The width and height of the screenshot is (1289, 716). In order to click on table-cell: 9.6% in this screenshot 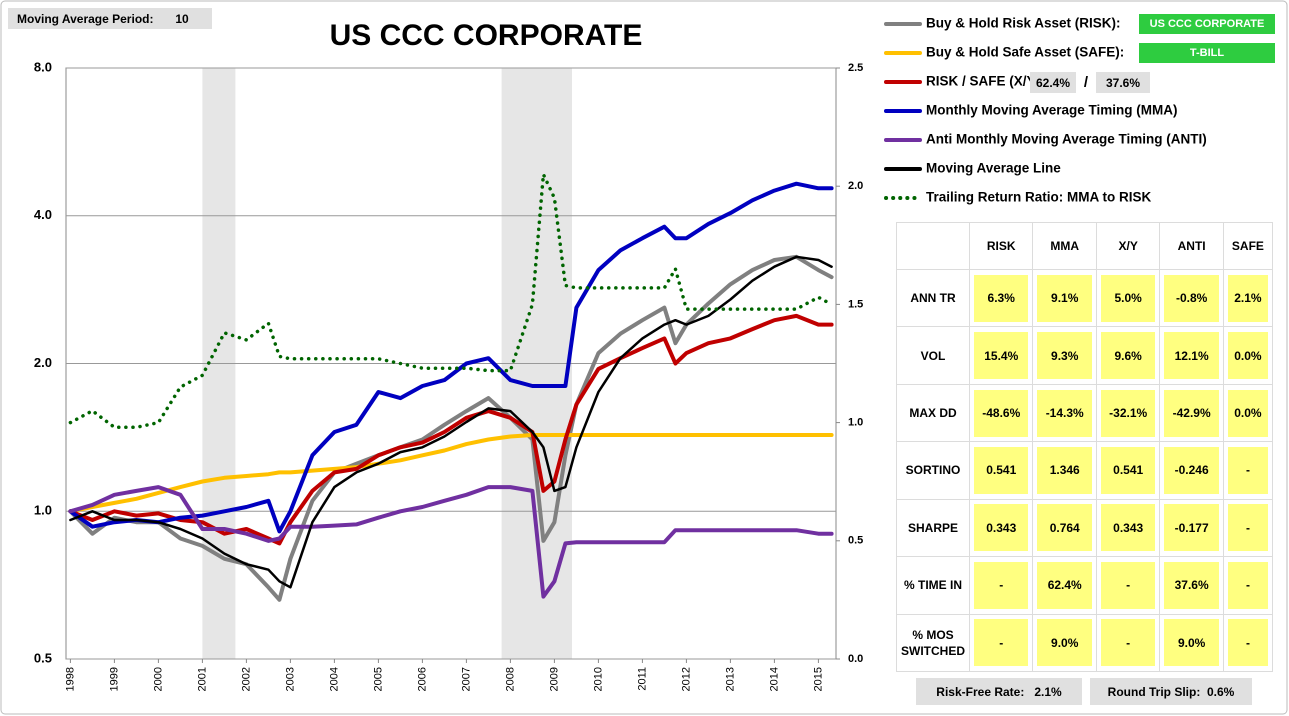, I will do `click(1128, 355)`.